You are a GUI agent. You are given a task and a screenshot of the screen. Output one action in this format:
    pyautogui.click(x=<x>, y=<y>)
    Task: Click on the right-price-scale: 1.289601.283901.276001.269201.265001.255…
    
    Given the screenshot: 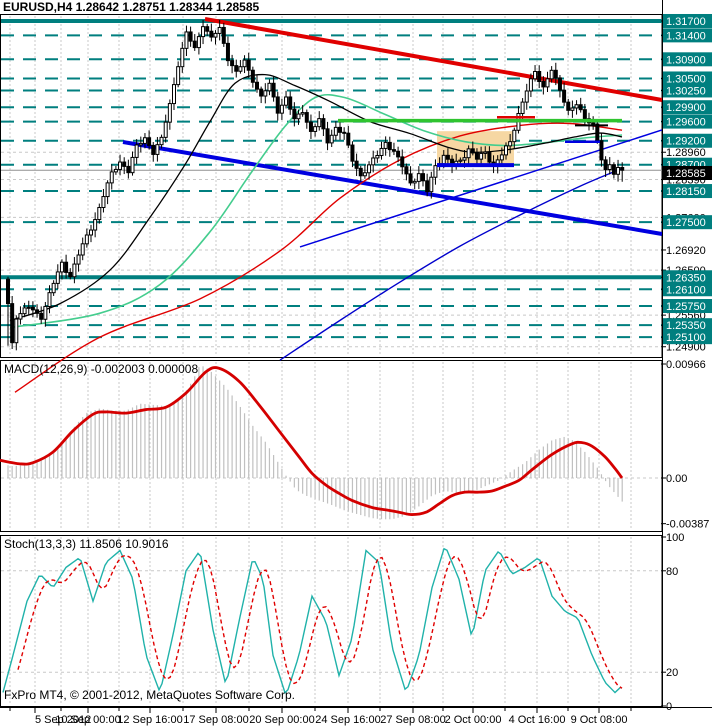 What is the action you would take?
    pyautogui.click(x=686, y=363)
    